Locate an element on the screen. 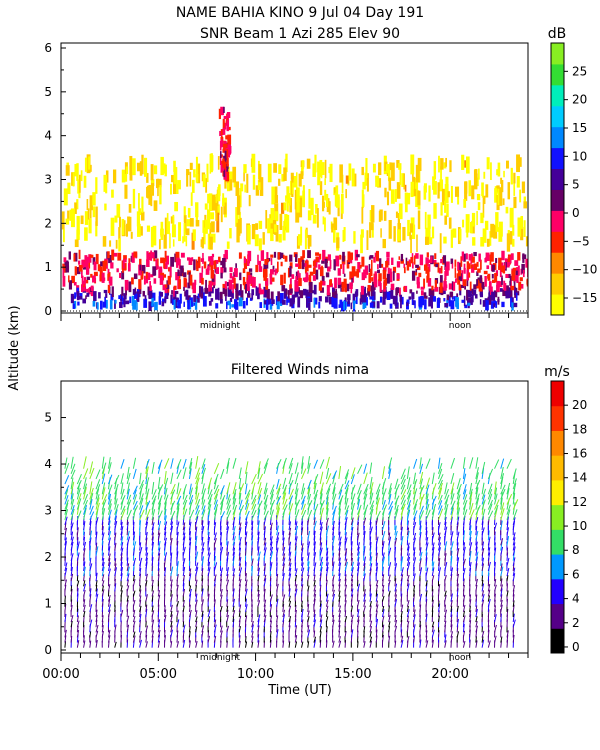 This screenshot has width=600, height=750. snr-colorbar-tick-label: −5 is located at coordinates (581, 241).